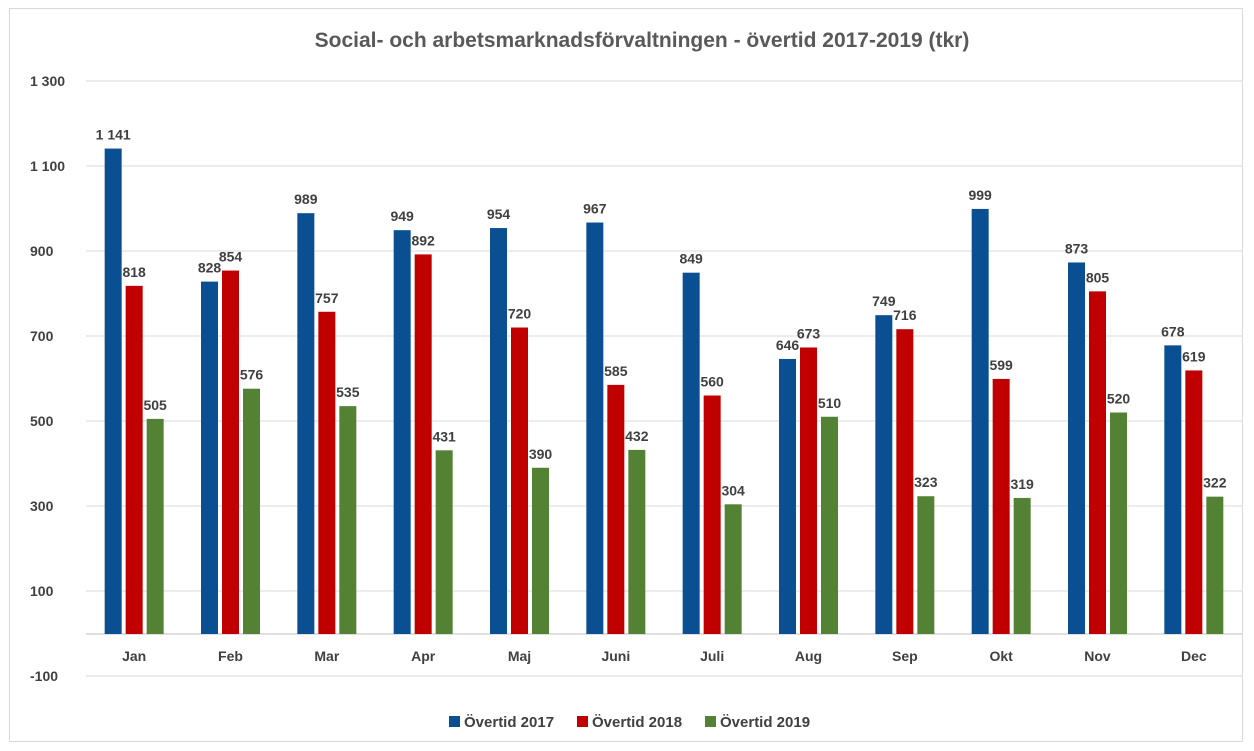  Describe the element at coordinates (1076, 448) in the screenshot. I see `bar-övertid-2017-nov` at that location.